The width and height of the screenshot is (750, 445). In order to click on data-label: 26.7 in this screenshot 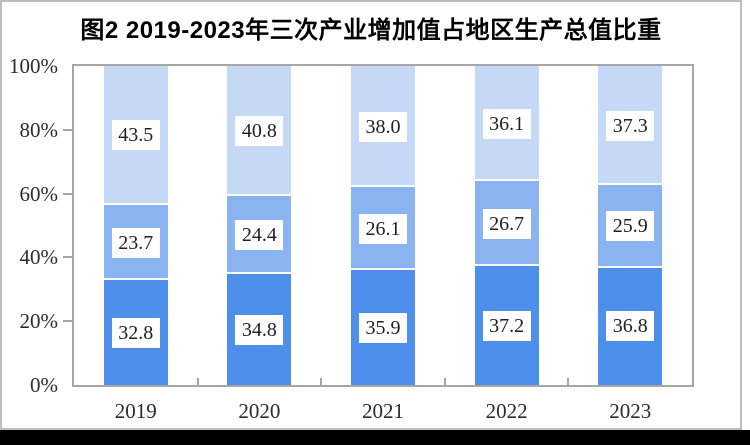, I will do `click(506, 223)`.